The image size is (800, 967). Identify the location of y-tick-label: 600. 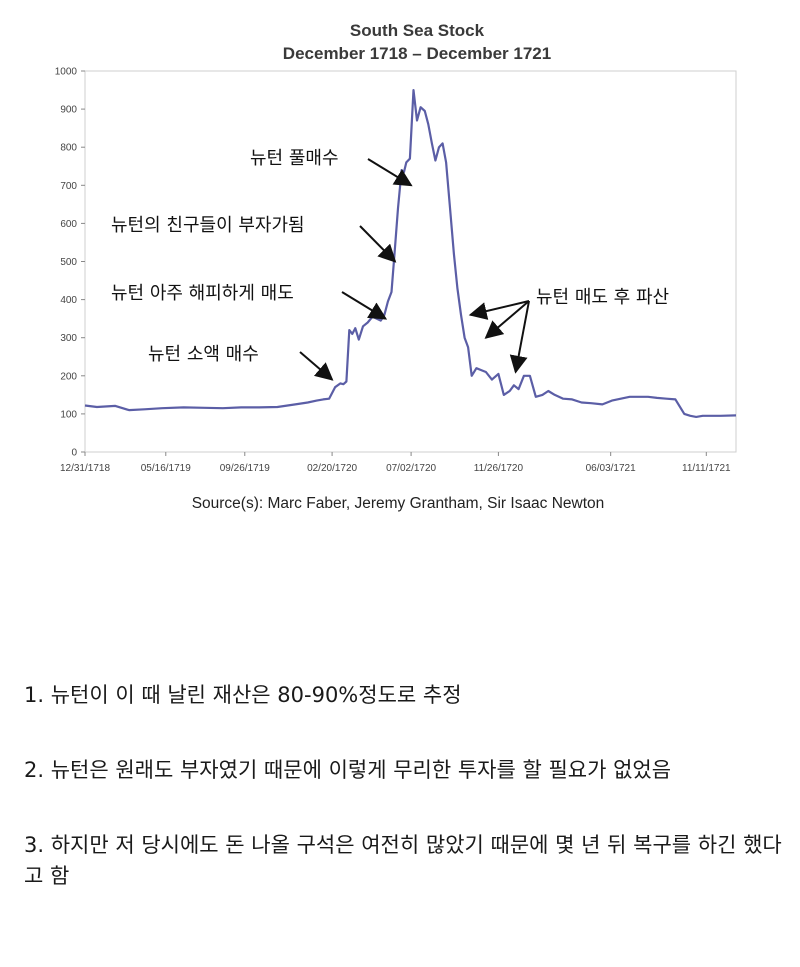
(68, 224).